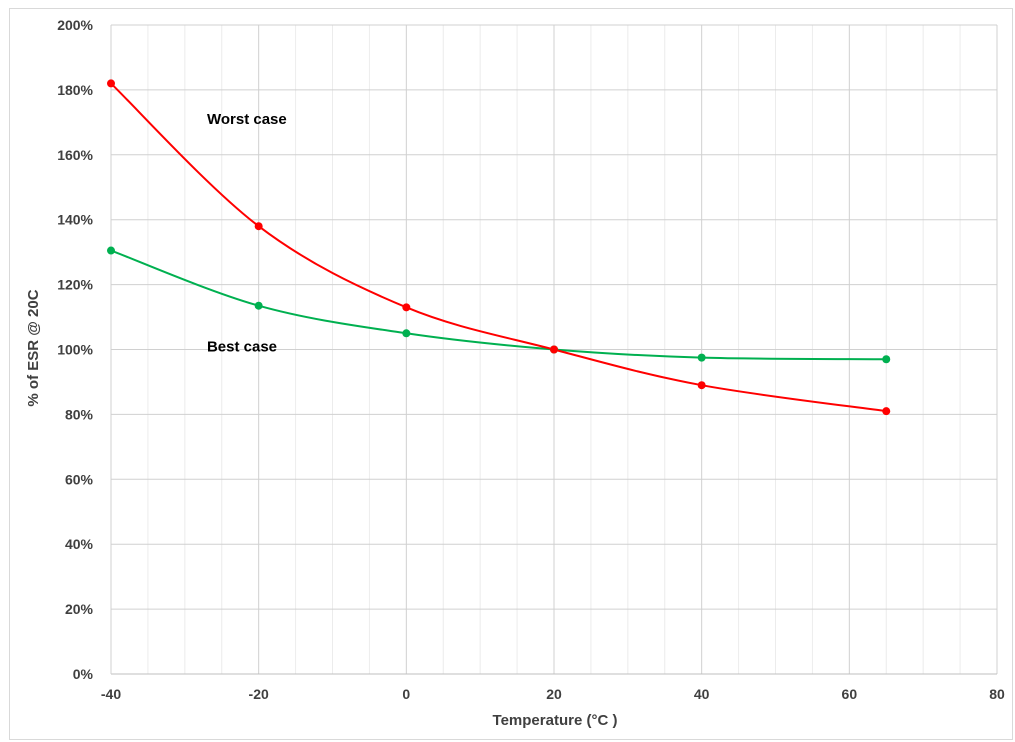 The image size is (1015, 742). Describe the element at coordinates (75, 25) in the screenshot. I see `y-tick-label: 200%` at that location.